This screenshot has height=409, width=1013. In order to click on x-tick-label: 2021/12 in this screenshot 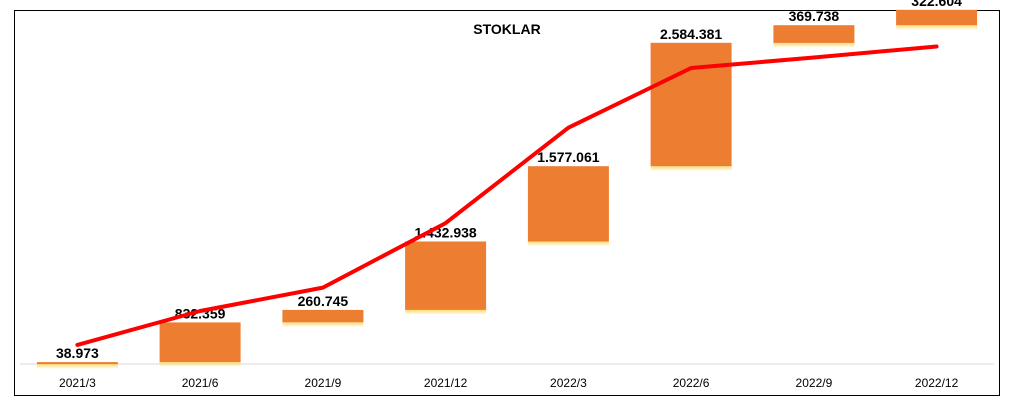, I will do `click(446, 383)`.